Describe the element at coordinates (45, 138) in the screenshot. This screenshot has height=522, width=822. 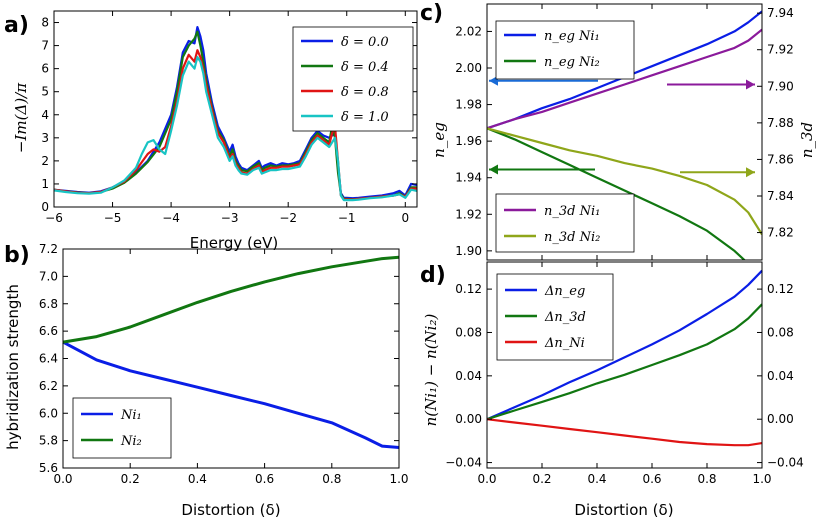
I see `panel-a-y-ticklabel: 3` at that location.